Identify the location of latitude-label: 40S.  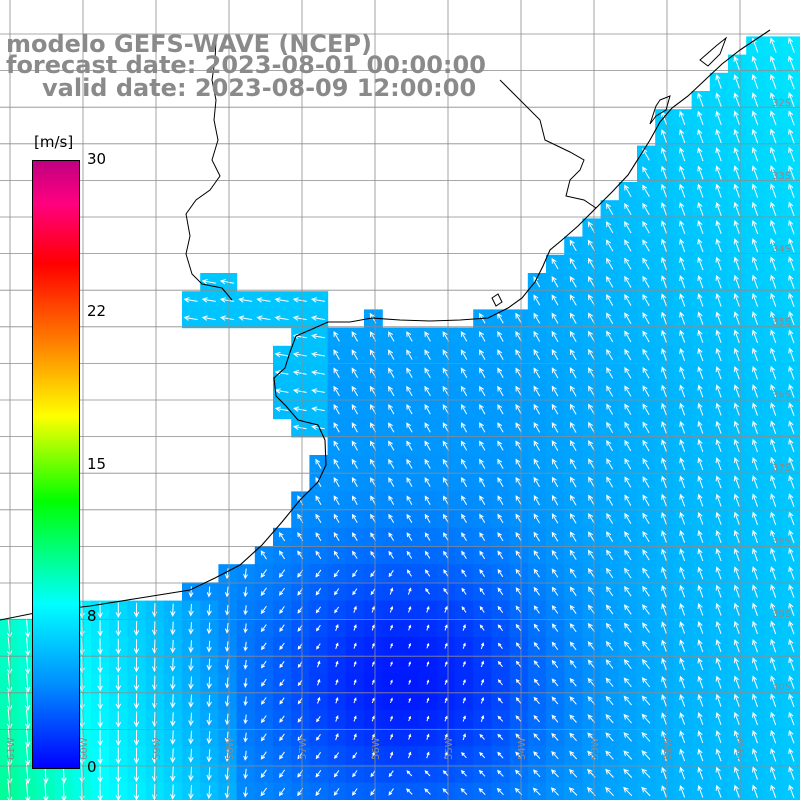
(781, 687).